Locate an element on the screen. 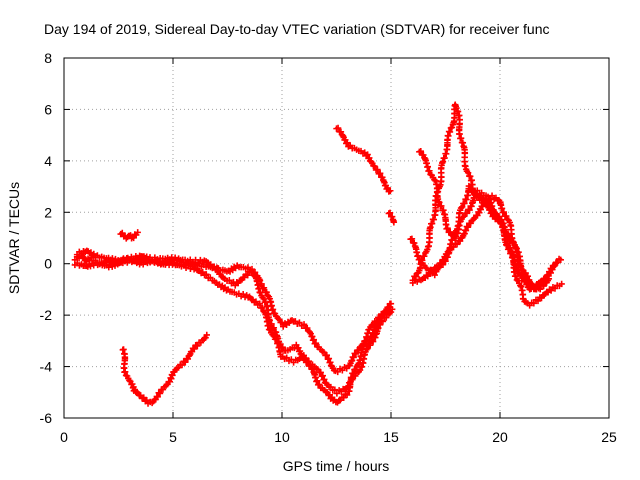 The width and height of the screenshot is (640, 480). y-tick-label: -4 is located at coordinates (46, 367).